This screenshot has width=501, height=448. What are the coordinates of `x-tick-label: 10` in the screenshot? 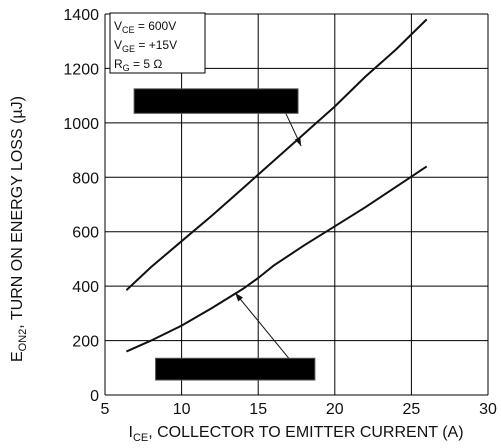 It's located at (182, 409).